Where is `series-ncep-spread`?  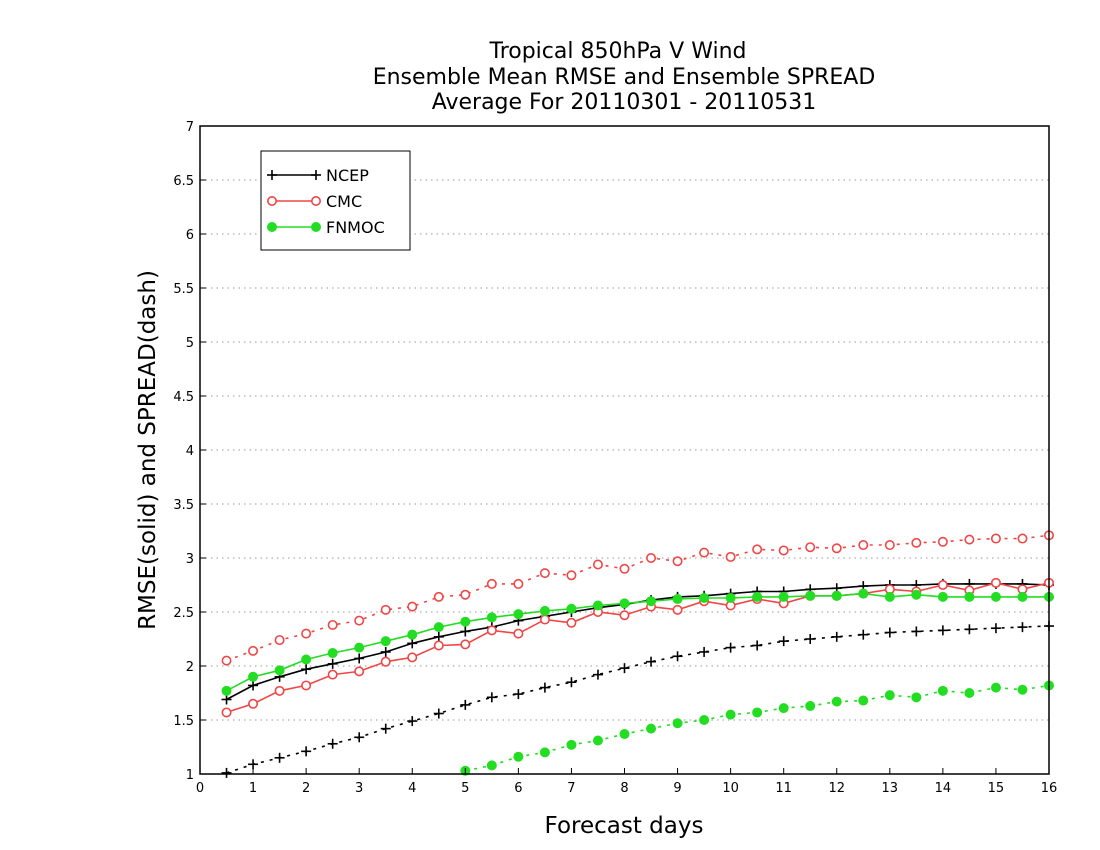 series-ncep-spread is located at coordinates (637, 699).